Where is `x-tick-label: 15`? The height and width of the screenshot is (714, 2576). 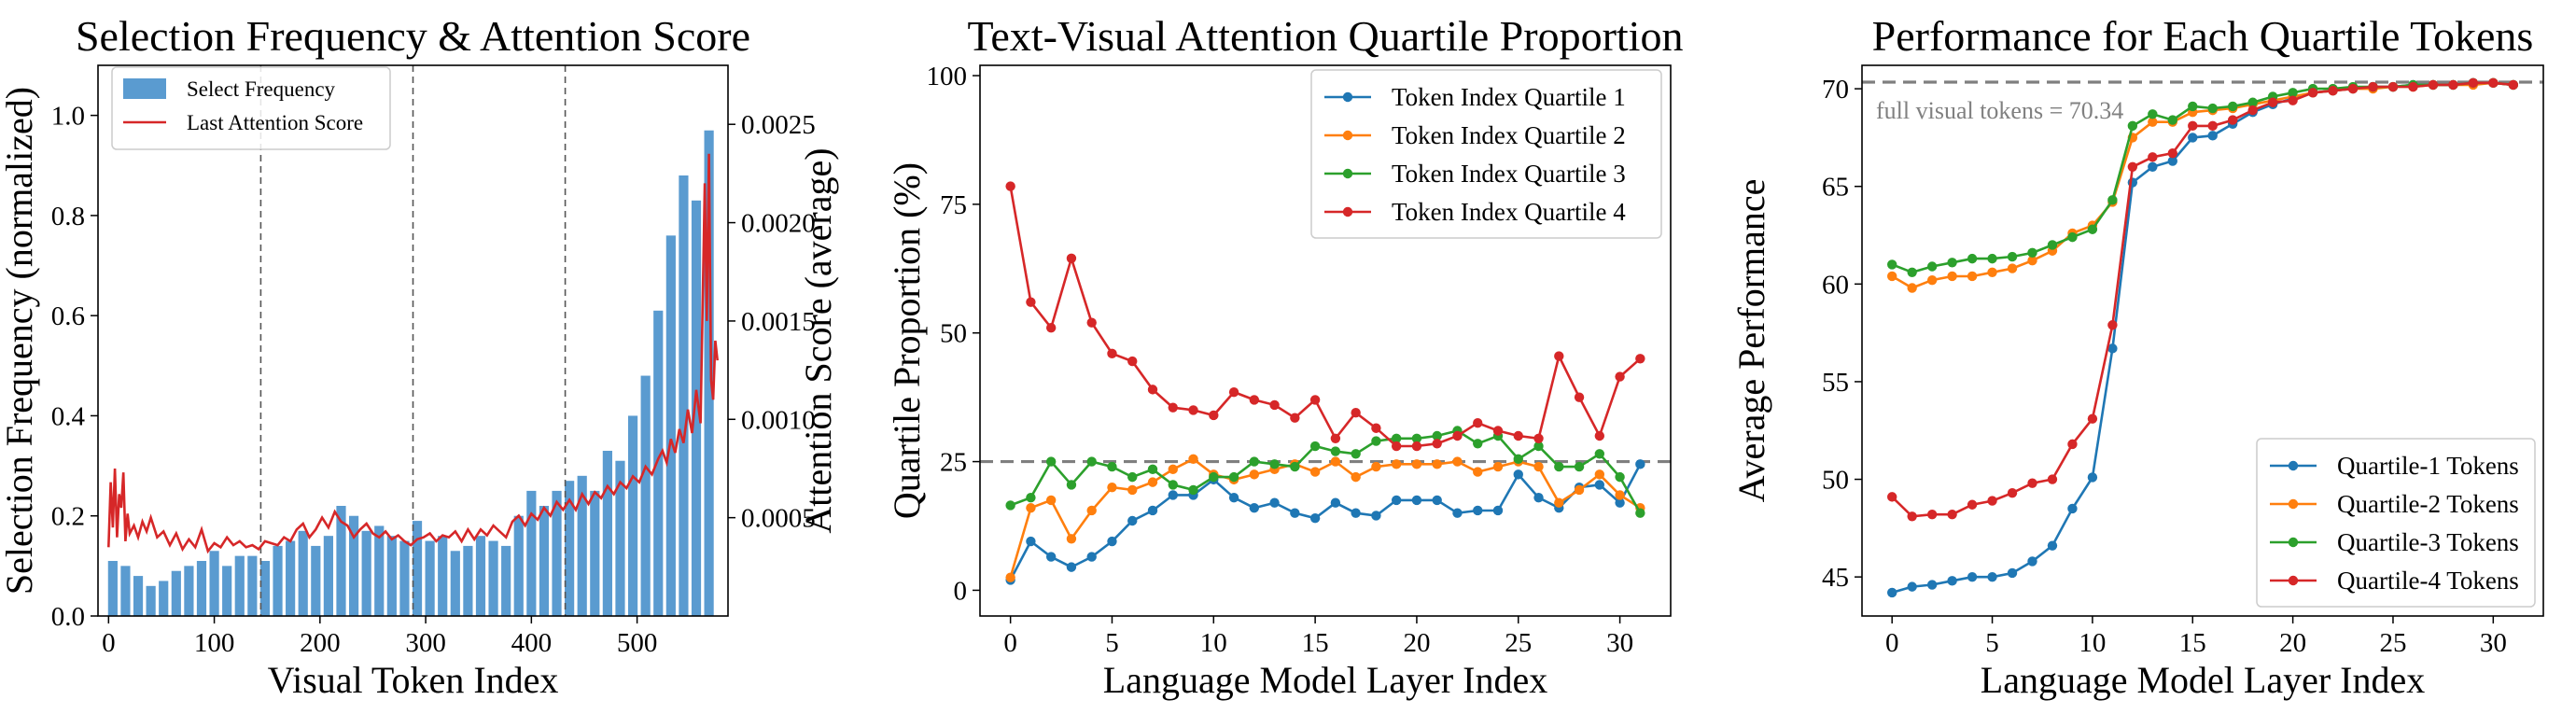 x-tick-label: 15 is located at coordinates (1315, 643).